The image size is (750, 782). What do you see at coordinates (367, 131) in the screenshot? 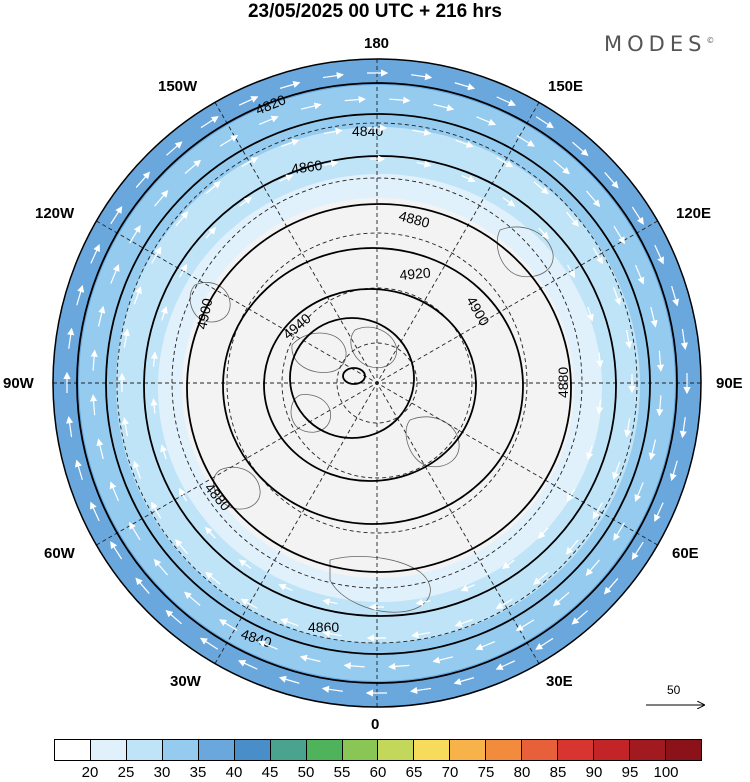
I see `contour-label-4840: 4840` at bounding box center [367, 131].